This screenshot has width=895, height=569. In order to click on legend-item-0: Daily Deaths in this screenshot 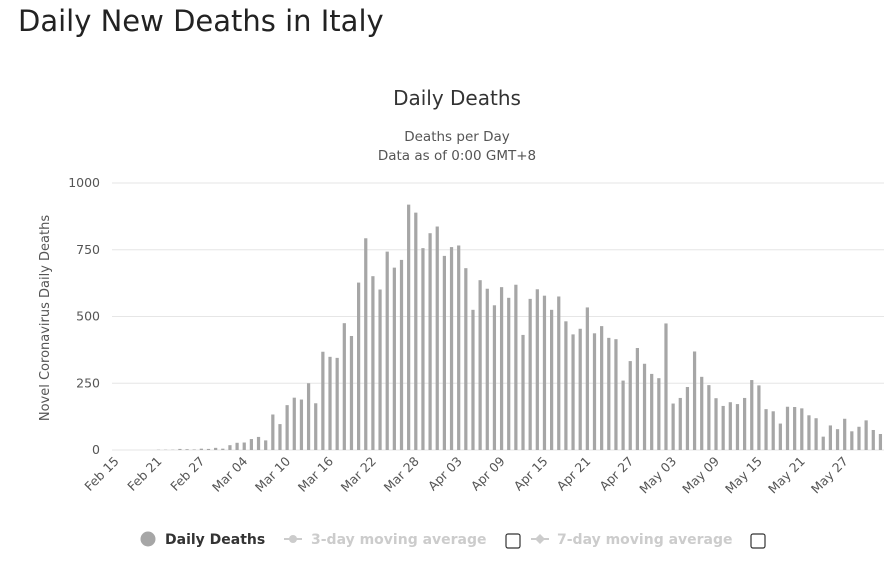, I will do `click(203, 540)`.